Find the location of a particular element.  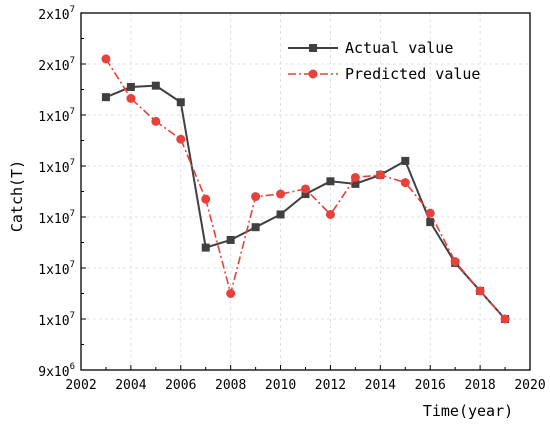

x-tick-label: 2006 is located at coordinates (180, 385).